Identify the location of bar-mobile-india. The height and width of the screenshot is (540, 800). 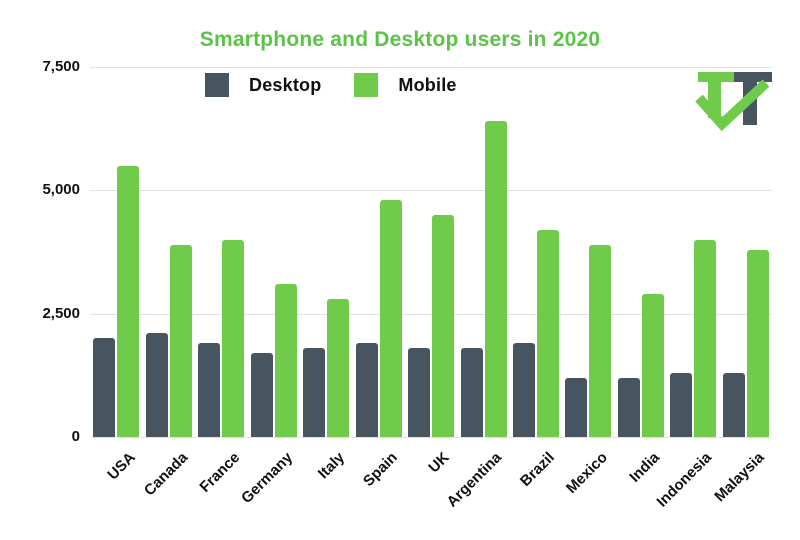
(652, 365).